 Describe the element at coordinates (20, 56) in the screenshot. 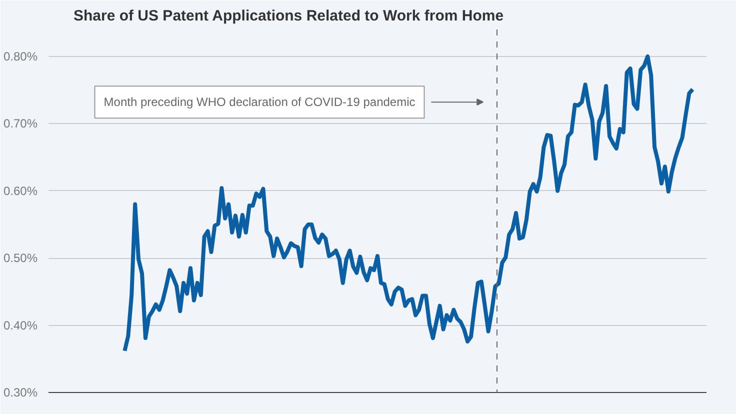

I see `y-tick-label: 0.80%` at that location.